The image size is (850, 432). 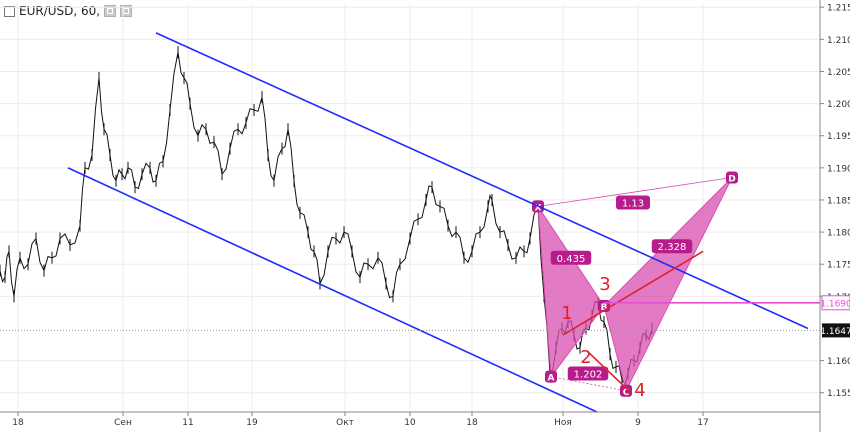 I want to click on y-tick-label: 1.1950, so click(x=838, y=137).